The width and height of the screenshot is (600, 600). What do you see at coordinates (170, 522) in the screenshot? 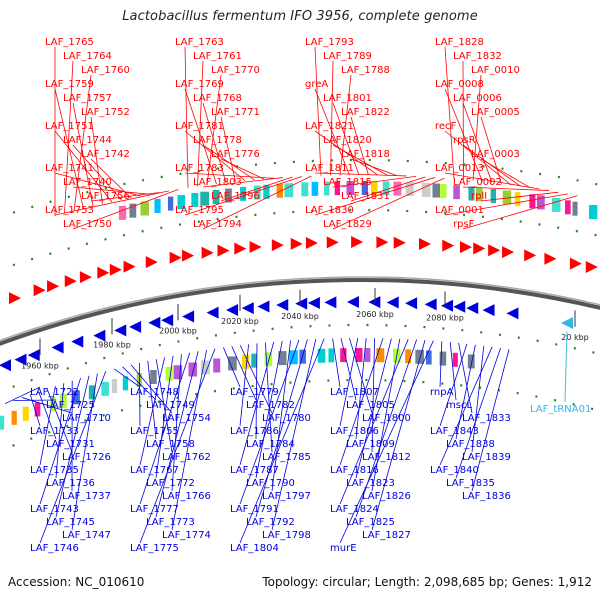
I see `reverse-gene-label: LAF_1773` at bounding box center [170, 522].